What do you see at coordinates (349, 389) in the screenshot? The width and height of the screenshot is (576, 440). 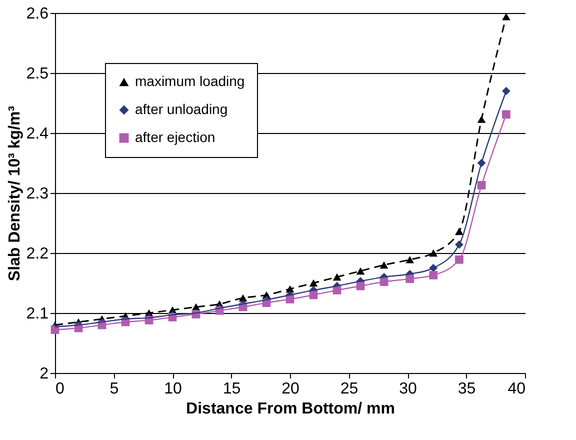 I see `x-tick-label: 25` at bounding box center [349, 389].